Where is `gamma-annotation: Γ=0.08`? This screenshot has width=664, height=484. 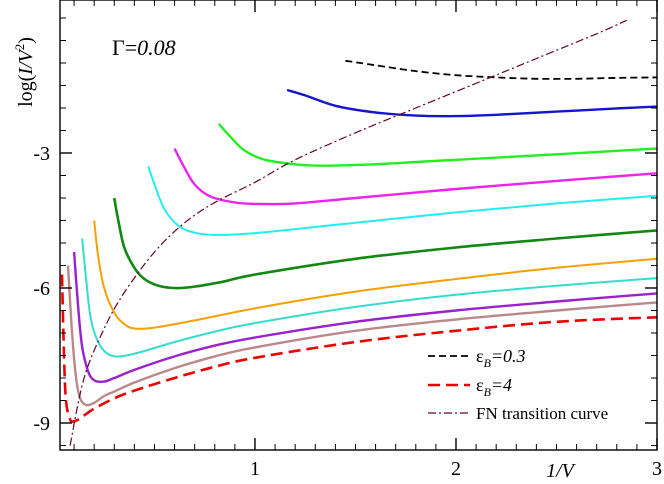 gamma-annotation: Γ=0.08 is located at coordinates (144, 47).